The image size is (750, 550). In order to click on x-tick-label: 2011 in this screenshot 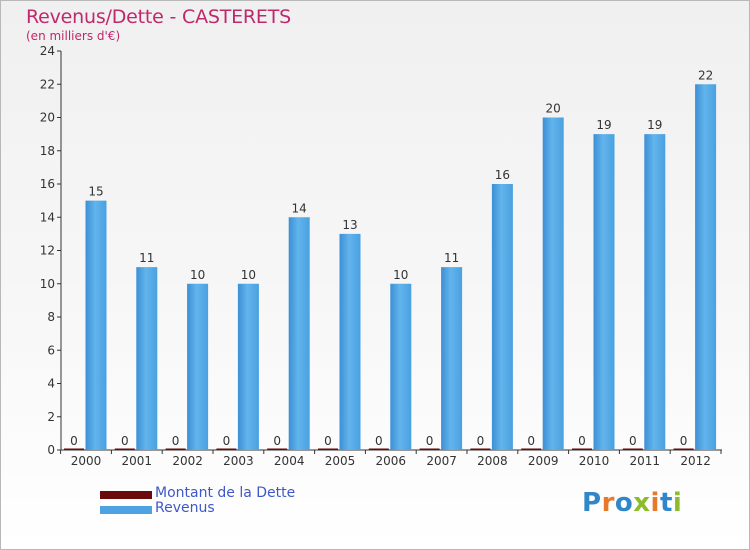, I will do `click(645, 461)`.